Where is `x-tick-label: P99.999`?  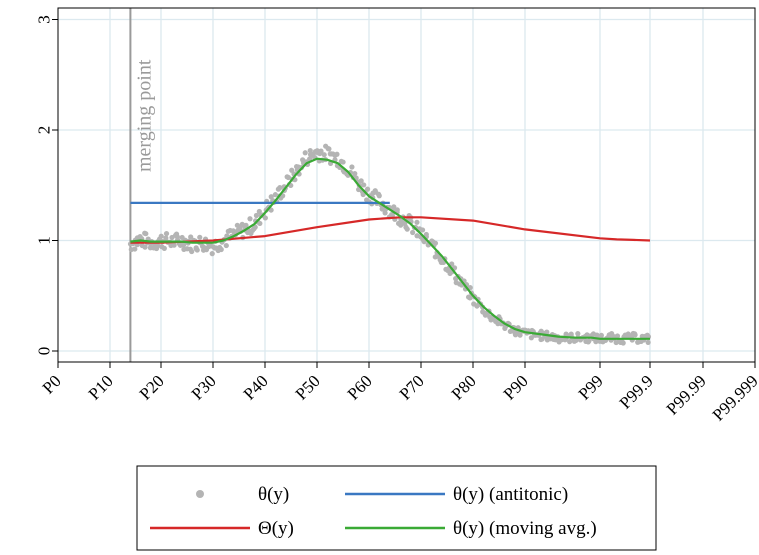 x-tick-label: P99.999 is located at coordinates (734, 397).